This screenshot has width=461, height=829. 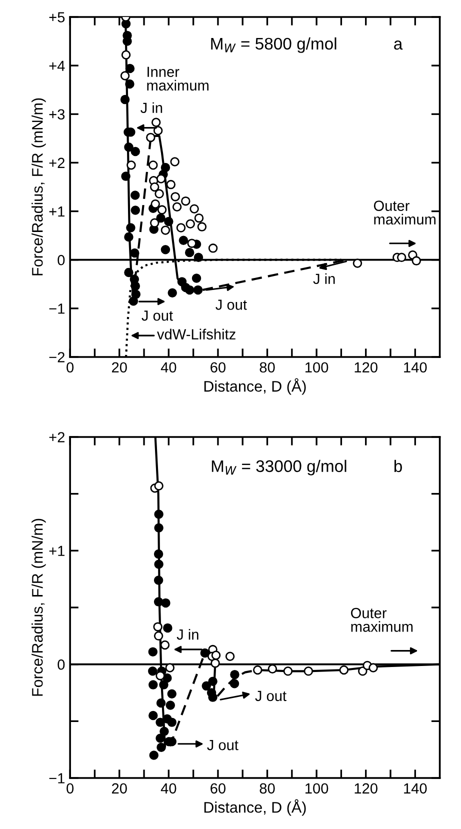 I want to click on annotation: M$_{W}$ = 33000 g/mol, so click(x=279, y=468).